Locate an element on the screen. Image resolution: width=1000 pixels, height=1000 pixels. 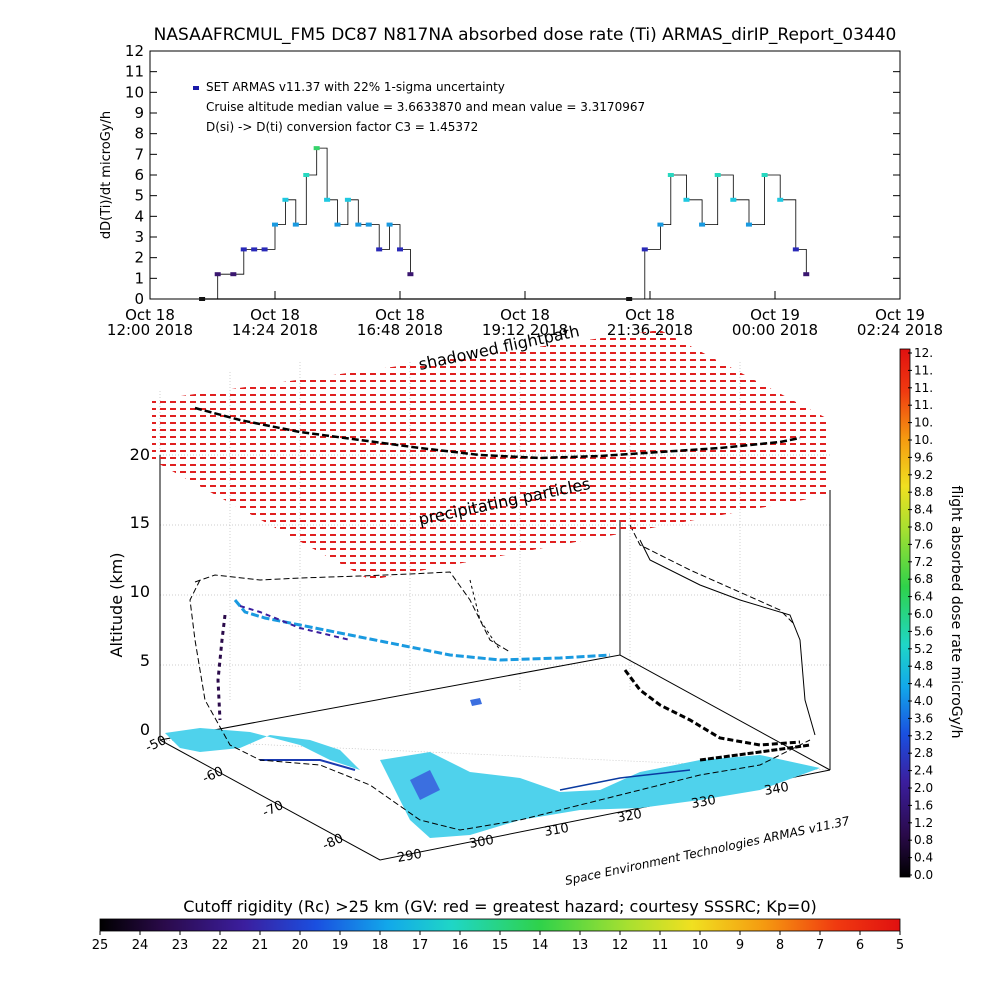
cutoff-tick-label: 10 is located at coordinates (700, 945).